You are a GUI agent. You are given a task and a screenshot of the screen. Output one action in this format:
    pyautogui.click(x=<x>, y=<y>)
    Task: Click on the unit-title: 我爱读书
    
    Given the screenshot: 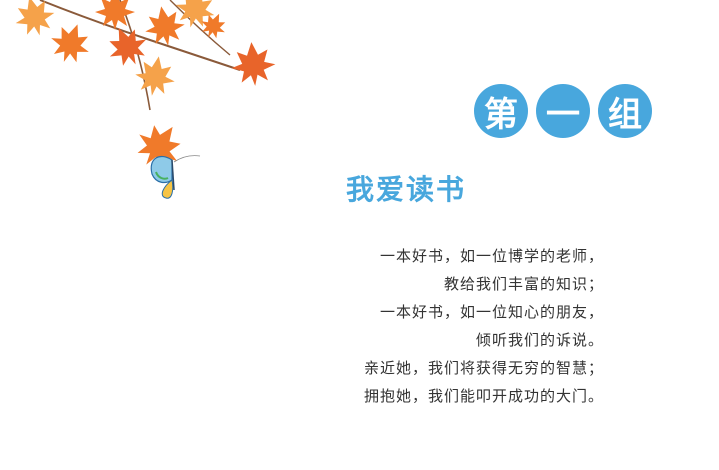 What is the action you would take?
    pyautogui.click(x=406, y=189)
    